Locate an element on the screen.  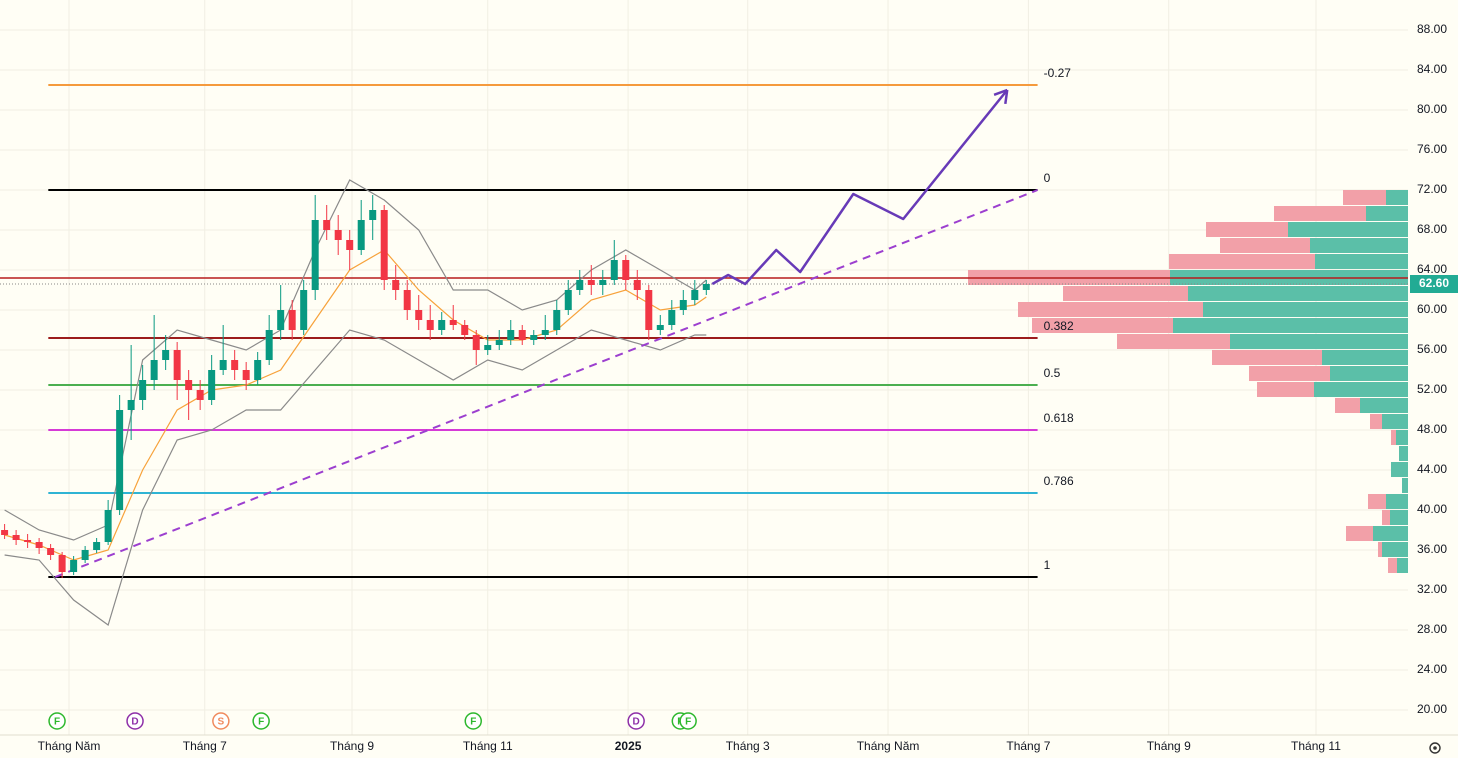
fib-label: 0.786 is located at coordinates (1059, 481).